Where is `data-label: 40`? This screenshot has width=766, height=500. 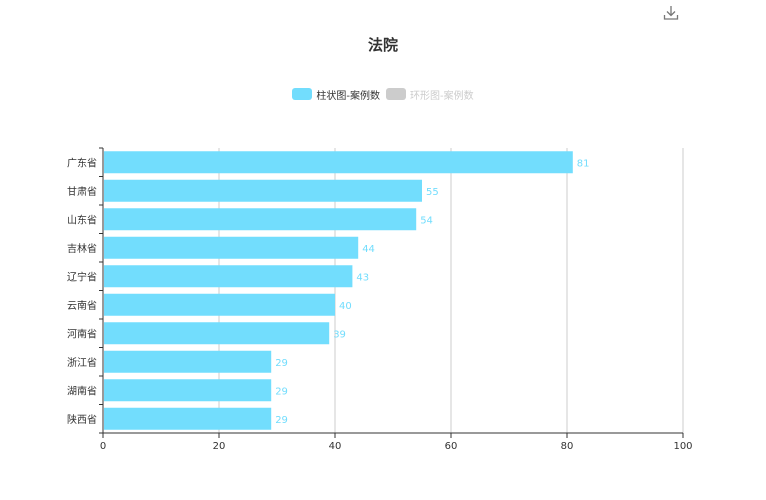
data-label: 40 is located at coordinates (345, 306).